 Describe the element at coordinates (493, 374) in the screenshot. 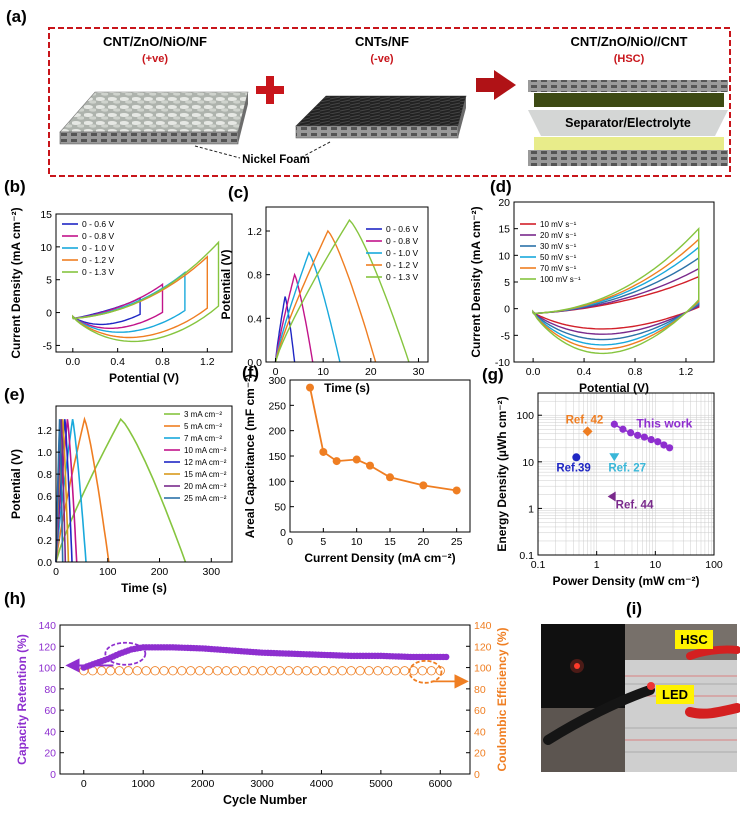

I see `panel-label: (g)` at that location.